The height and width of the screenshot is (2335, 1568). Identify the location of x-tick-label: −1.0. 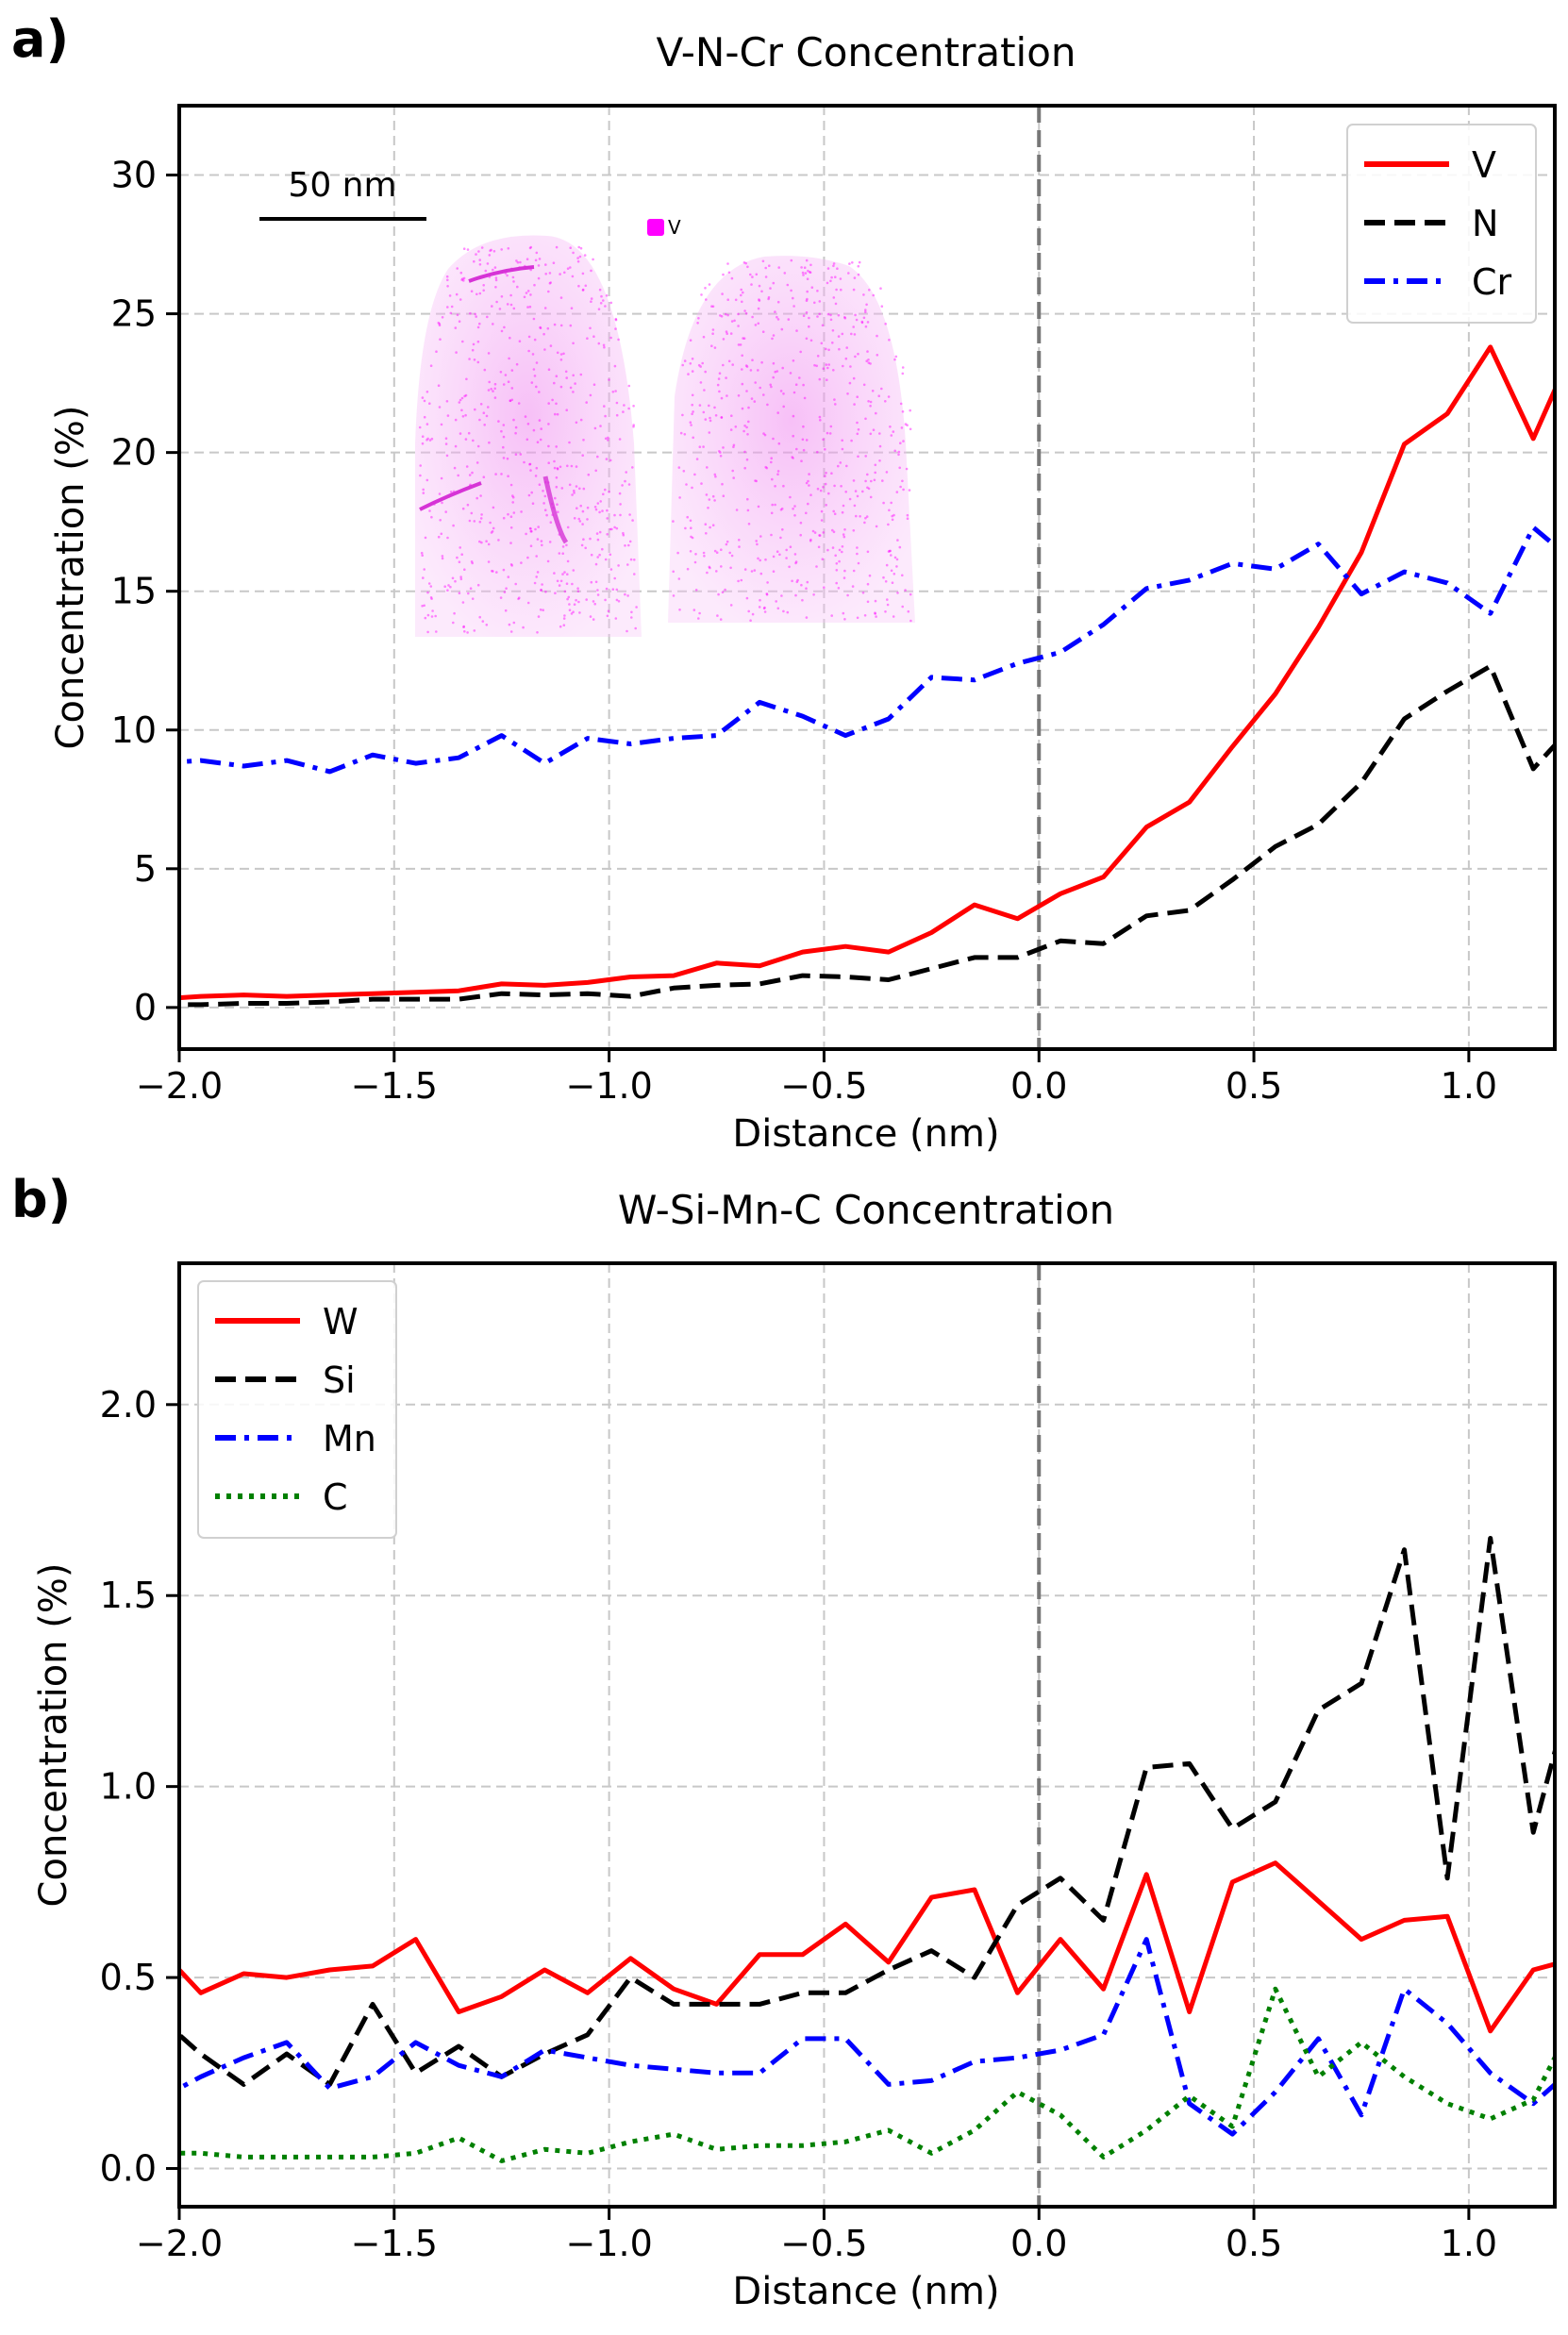
(608, 2243).